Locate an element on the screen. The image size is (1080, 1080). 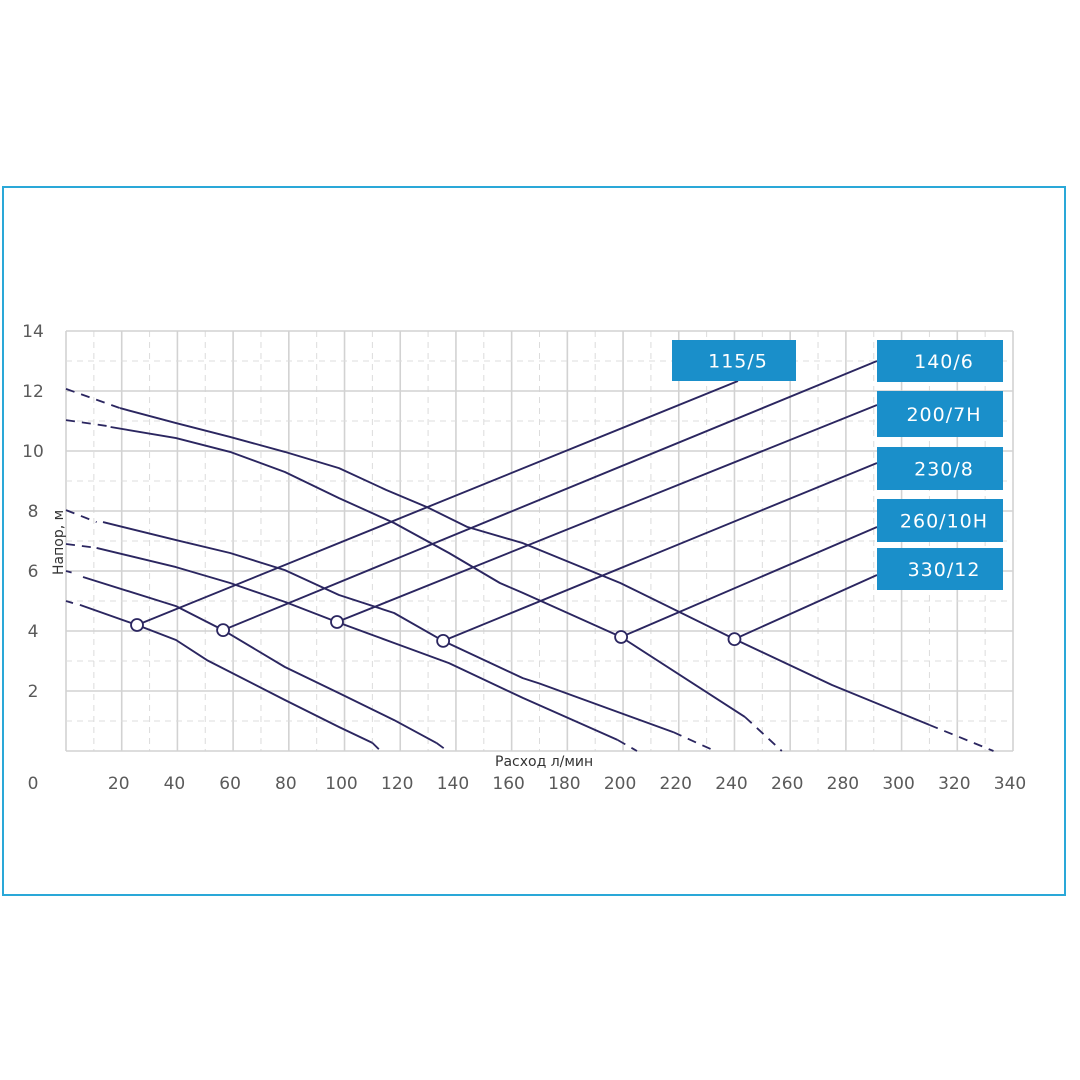
y-tick-label: 8 is located at coordinates (33, 512).